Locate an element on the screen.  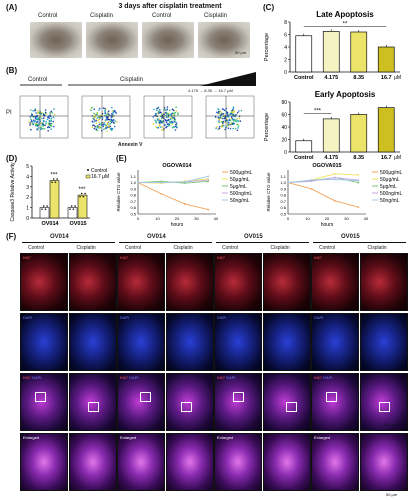
panel-a-label-2: Cisplatin is located at coordinates (102, 16).